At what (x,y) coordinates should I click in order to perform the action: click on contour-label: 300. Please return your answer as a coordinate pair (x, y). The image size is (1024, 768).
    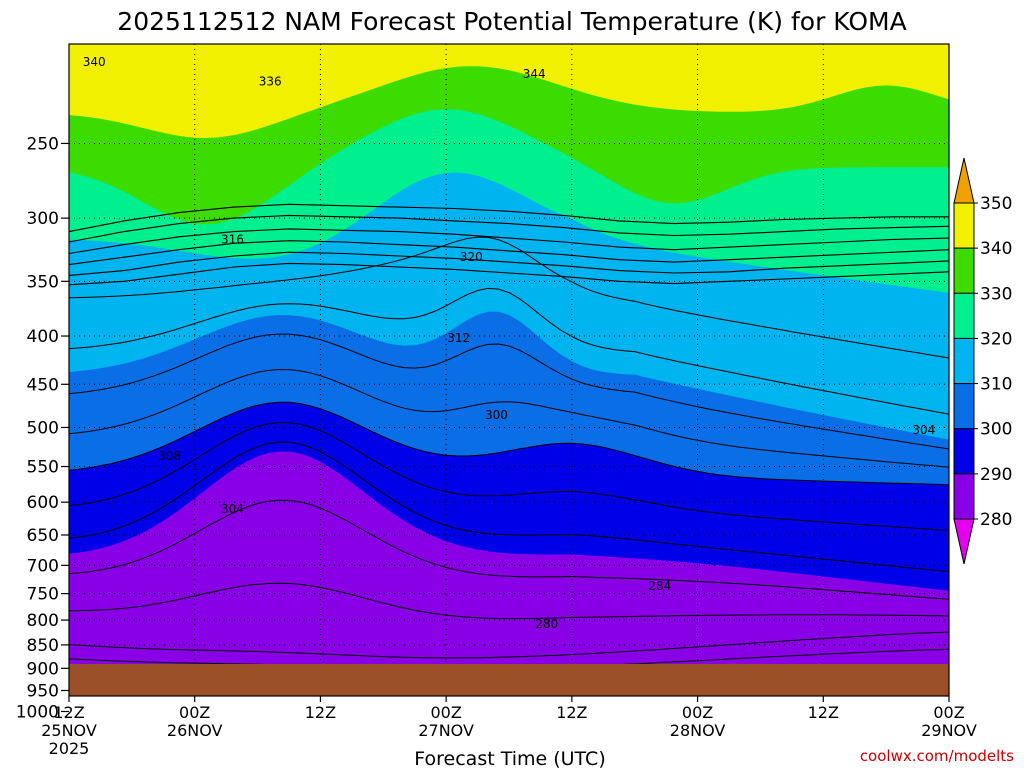
    Looking at the image, I should click on (496, 415).